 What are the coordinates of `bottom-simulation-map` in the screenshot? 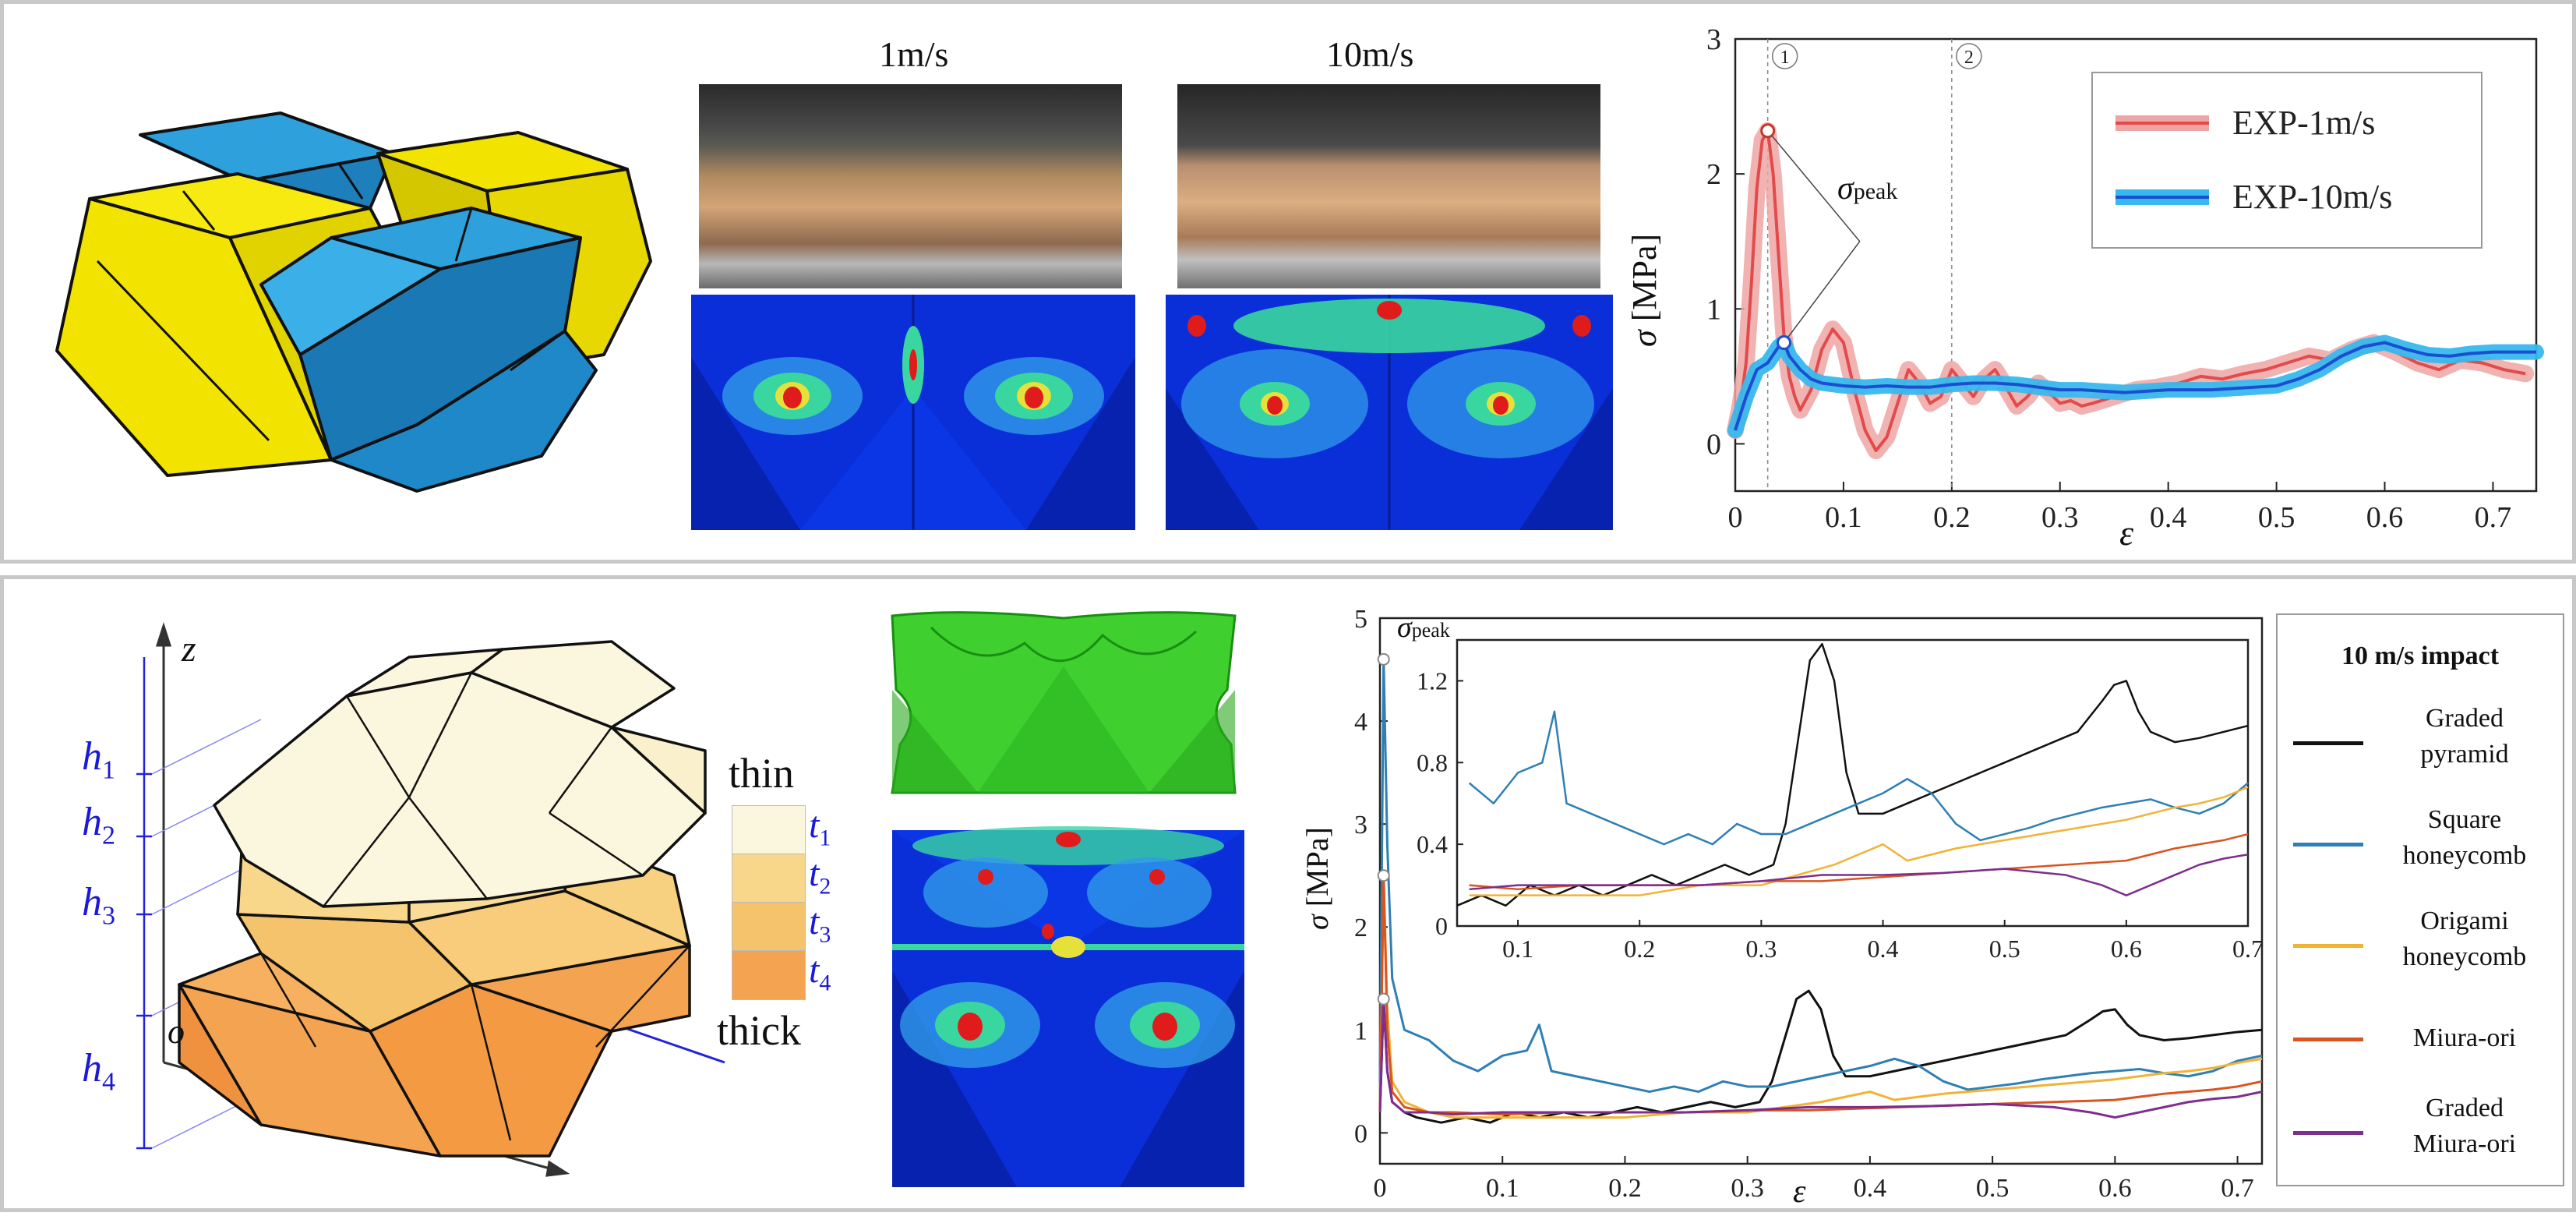 It's located at (1068, 1006).